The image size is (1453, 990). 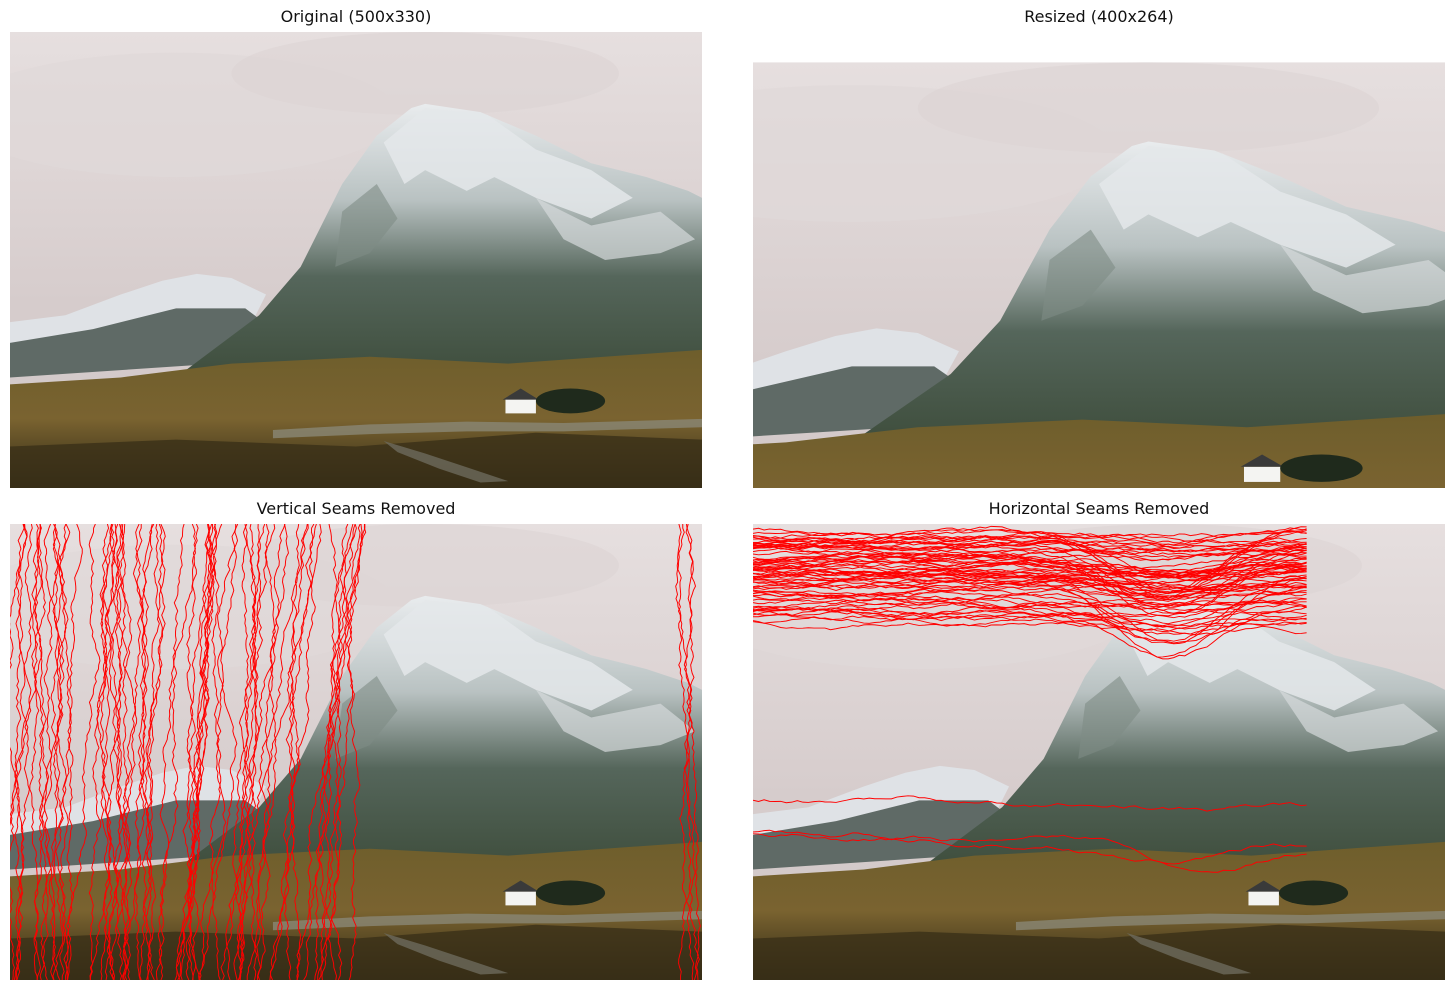 What do you see at coordinates (356, 16) in the screenshot?
I see `panel-title-original: Original (500x330)` at bounding box center [356, 16].